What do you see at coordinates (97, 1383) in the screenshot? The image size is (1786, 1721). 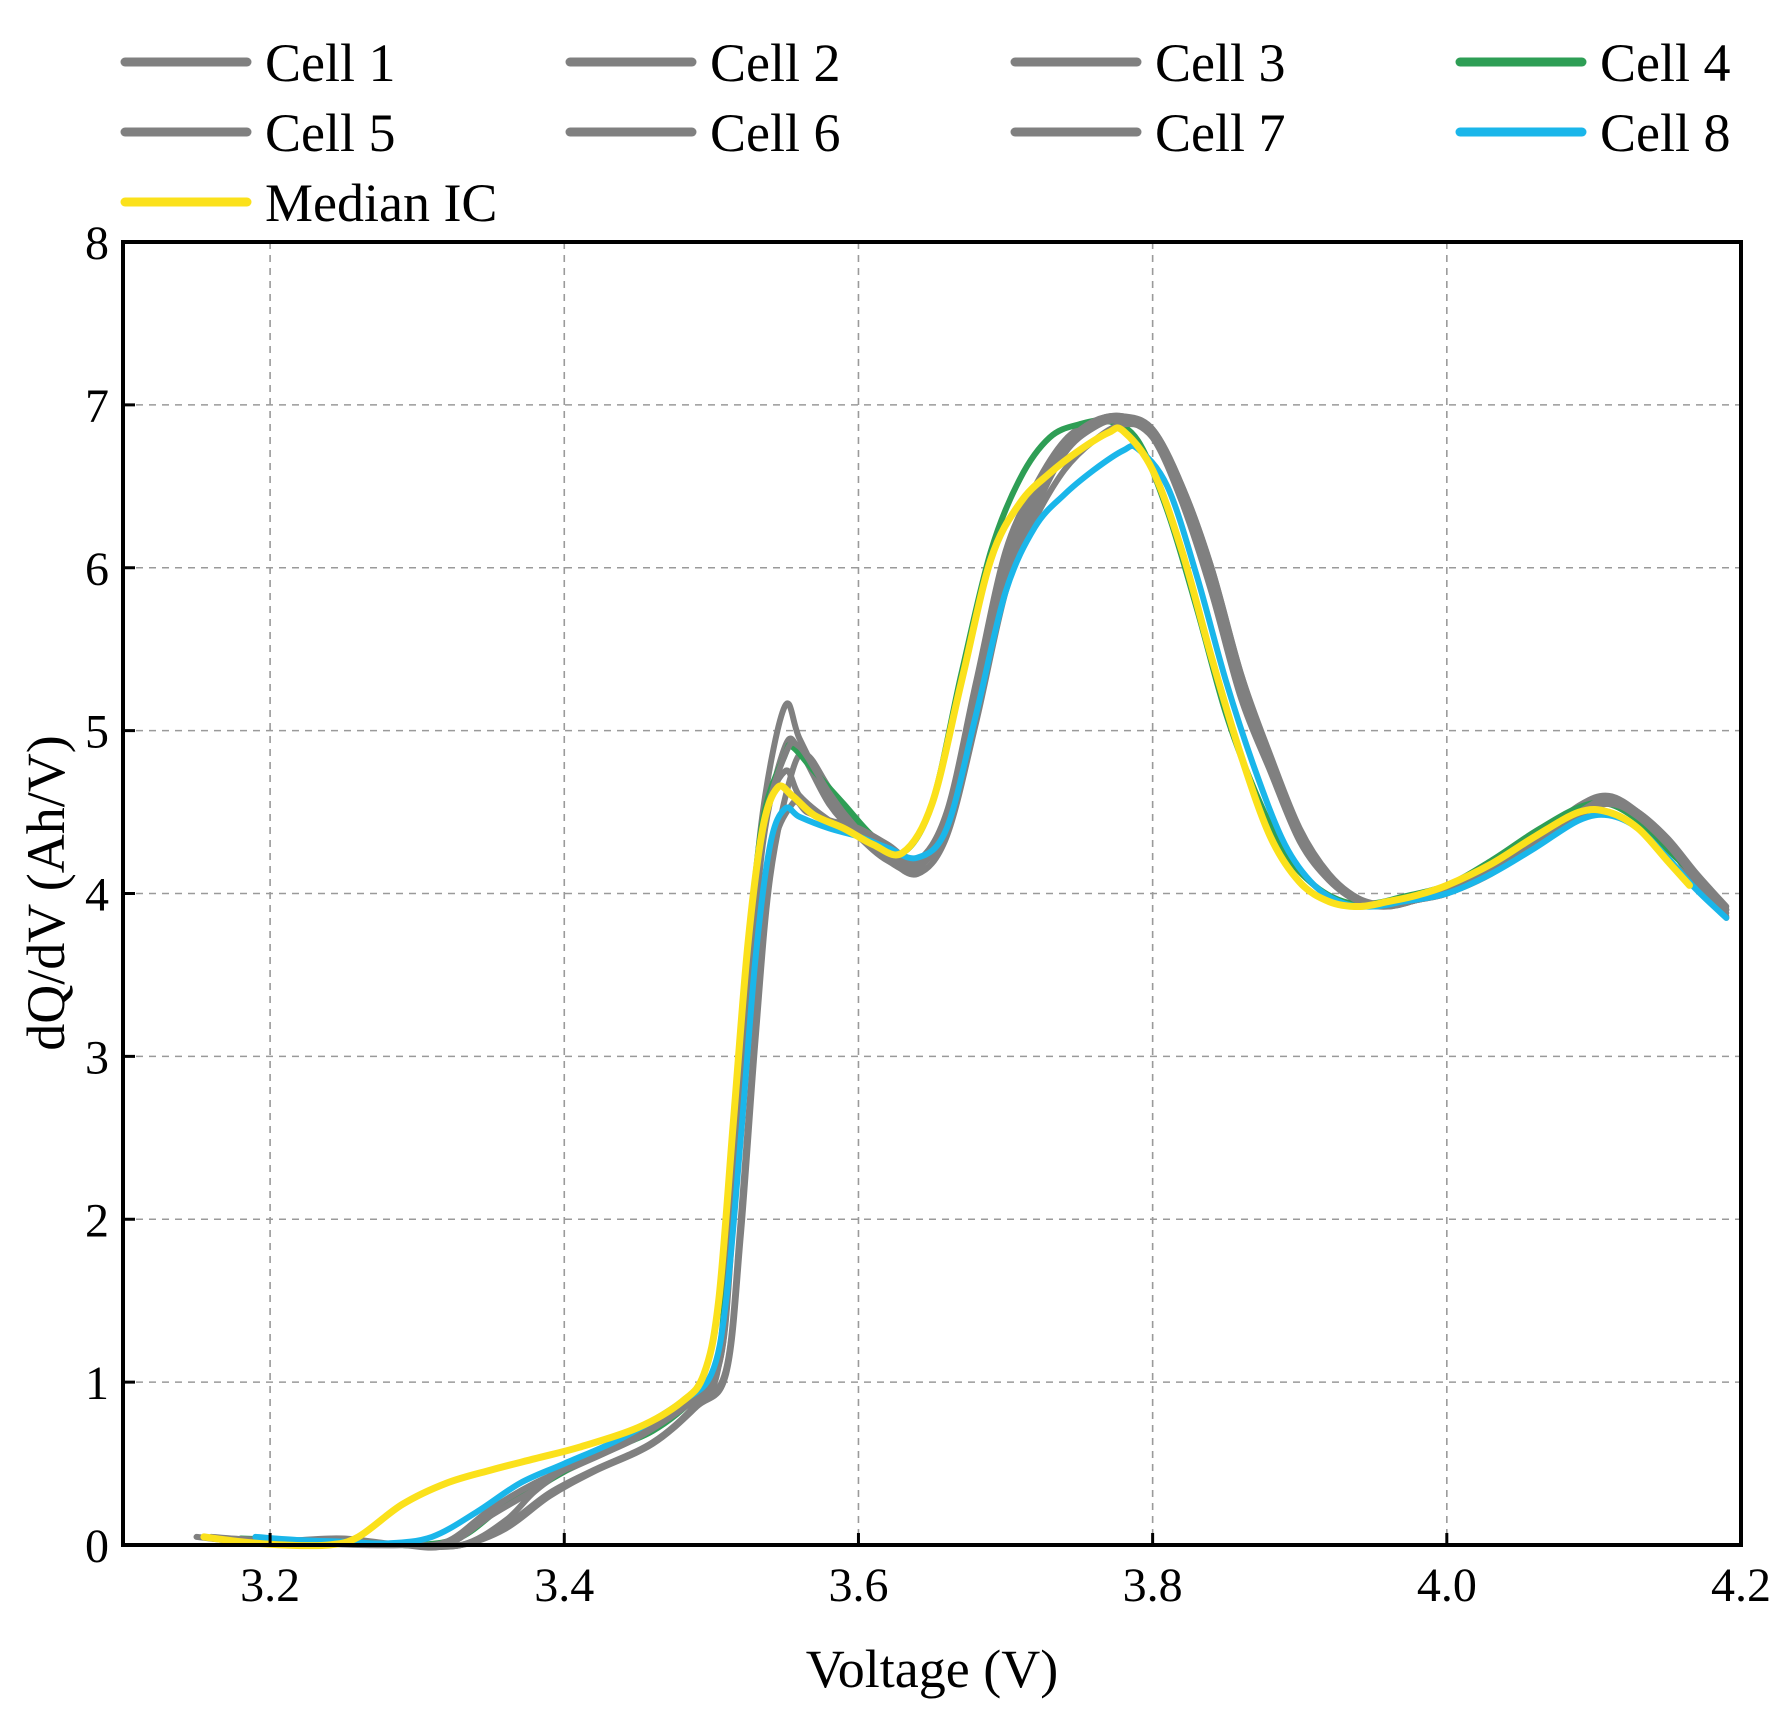 I see `y-tick-label: 1` at bounding box center [97, 1383].